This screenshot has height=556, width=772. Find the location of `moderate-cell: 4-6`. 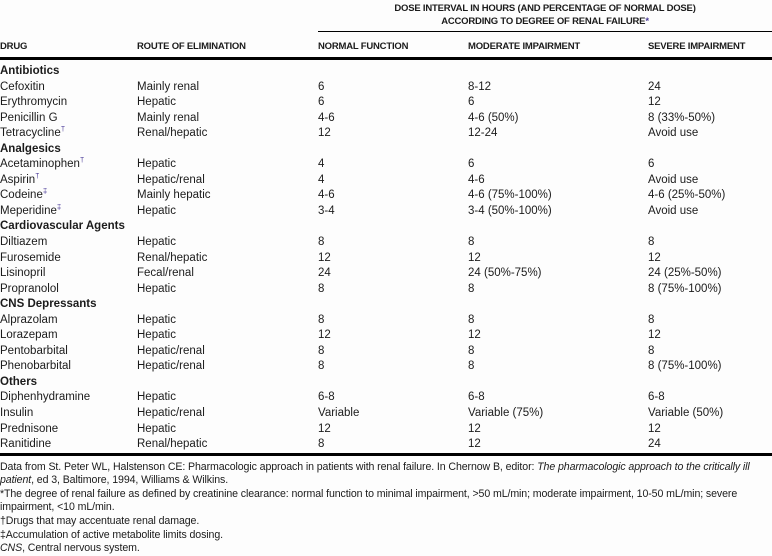

moderate-cell: 4-6 is located at coordinates (476, 179).